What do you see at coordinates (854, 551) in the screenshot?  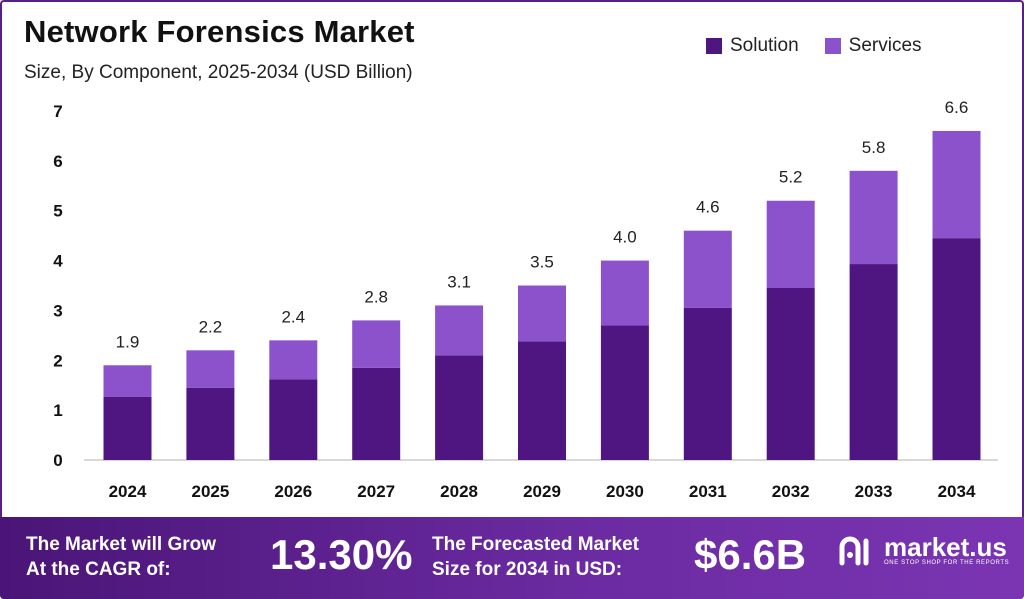 I see `market-us-logo-icon` at bounding box center [854, 551].